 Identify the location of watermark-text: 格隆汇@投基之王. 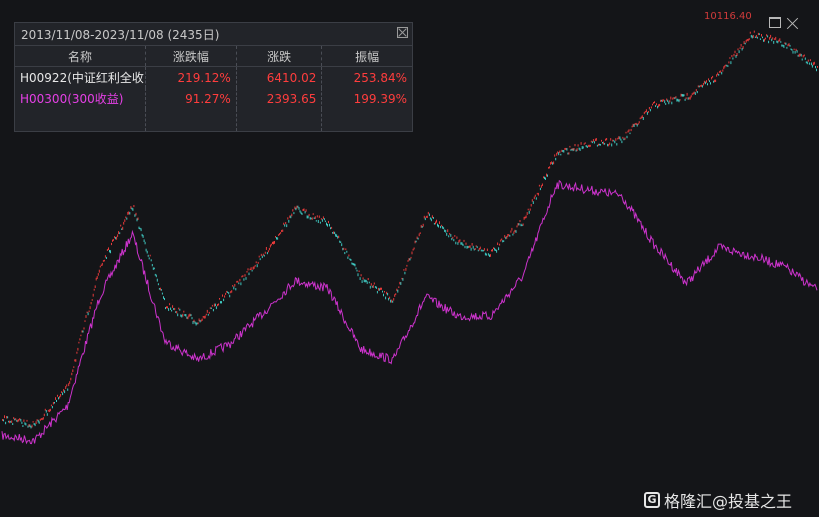
(728, 501).